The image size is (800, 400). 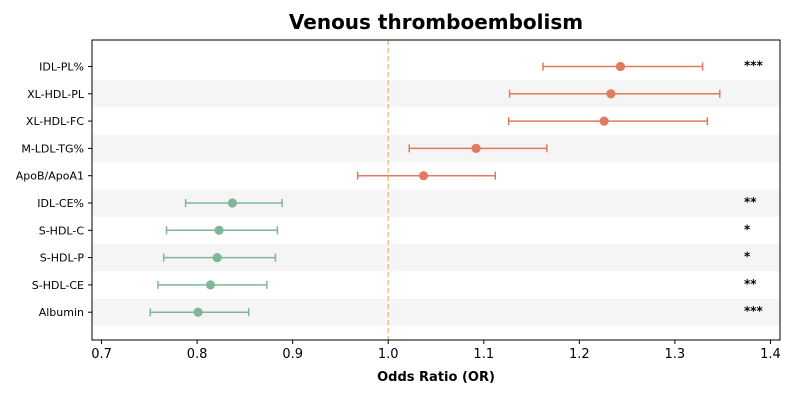 I want to click on chart-title: Venous thromboembolism, so click(x=436, y=22).